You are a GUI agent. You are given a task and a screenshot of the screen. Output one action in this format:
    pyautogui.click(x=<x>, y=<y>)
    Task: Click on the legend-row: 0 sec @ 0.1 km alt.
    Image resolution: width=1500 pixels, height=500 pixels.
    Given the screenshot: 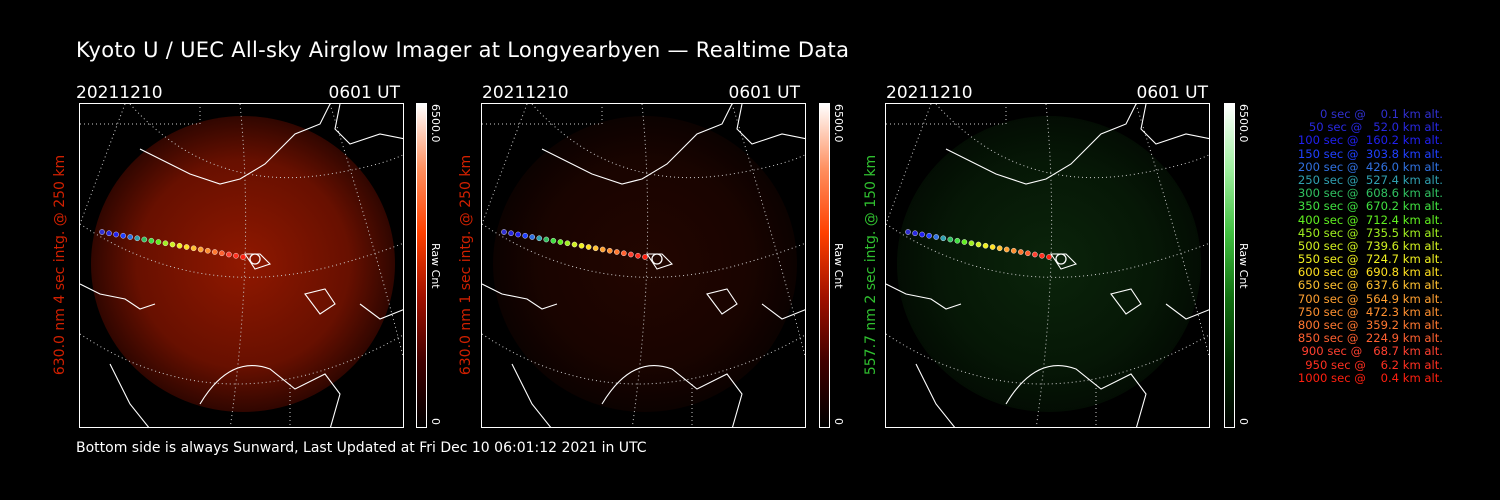 What is the action you would take?
    pyautogui.click(x=1375, y=114)
    